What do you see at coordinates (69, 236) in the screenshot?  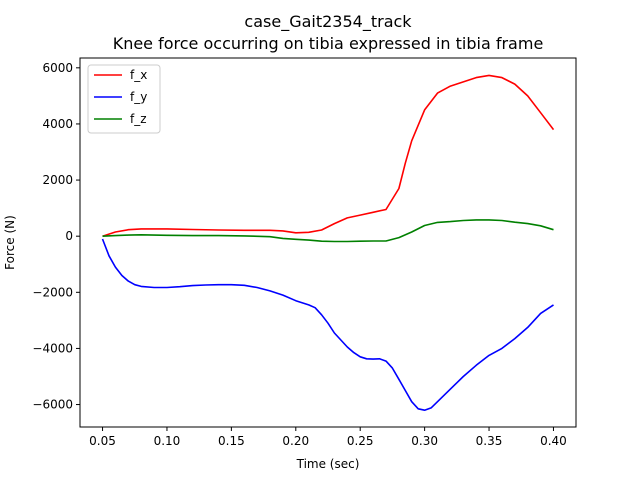 I see `y-tick-label: 0` at bounding box center [69, 236].